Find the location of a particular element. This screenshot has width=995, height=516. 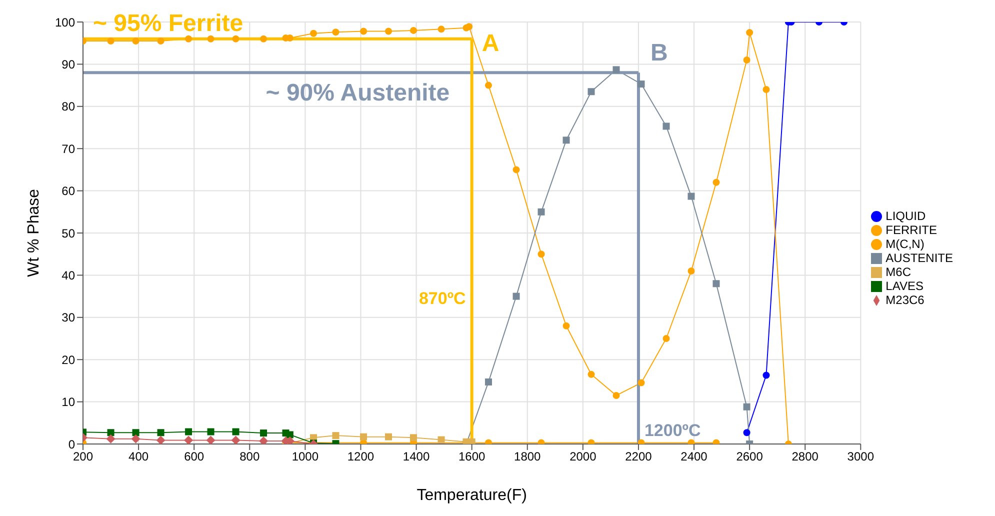

x-tick-label: 2000 is located at coordinates (583, 457).